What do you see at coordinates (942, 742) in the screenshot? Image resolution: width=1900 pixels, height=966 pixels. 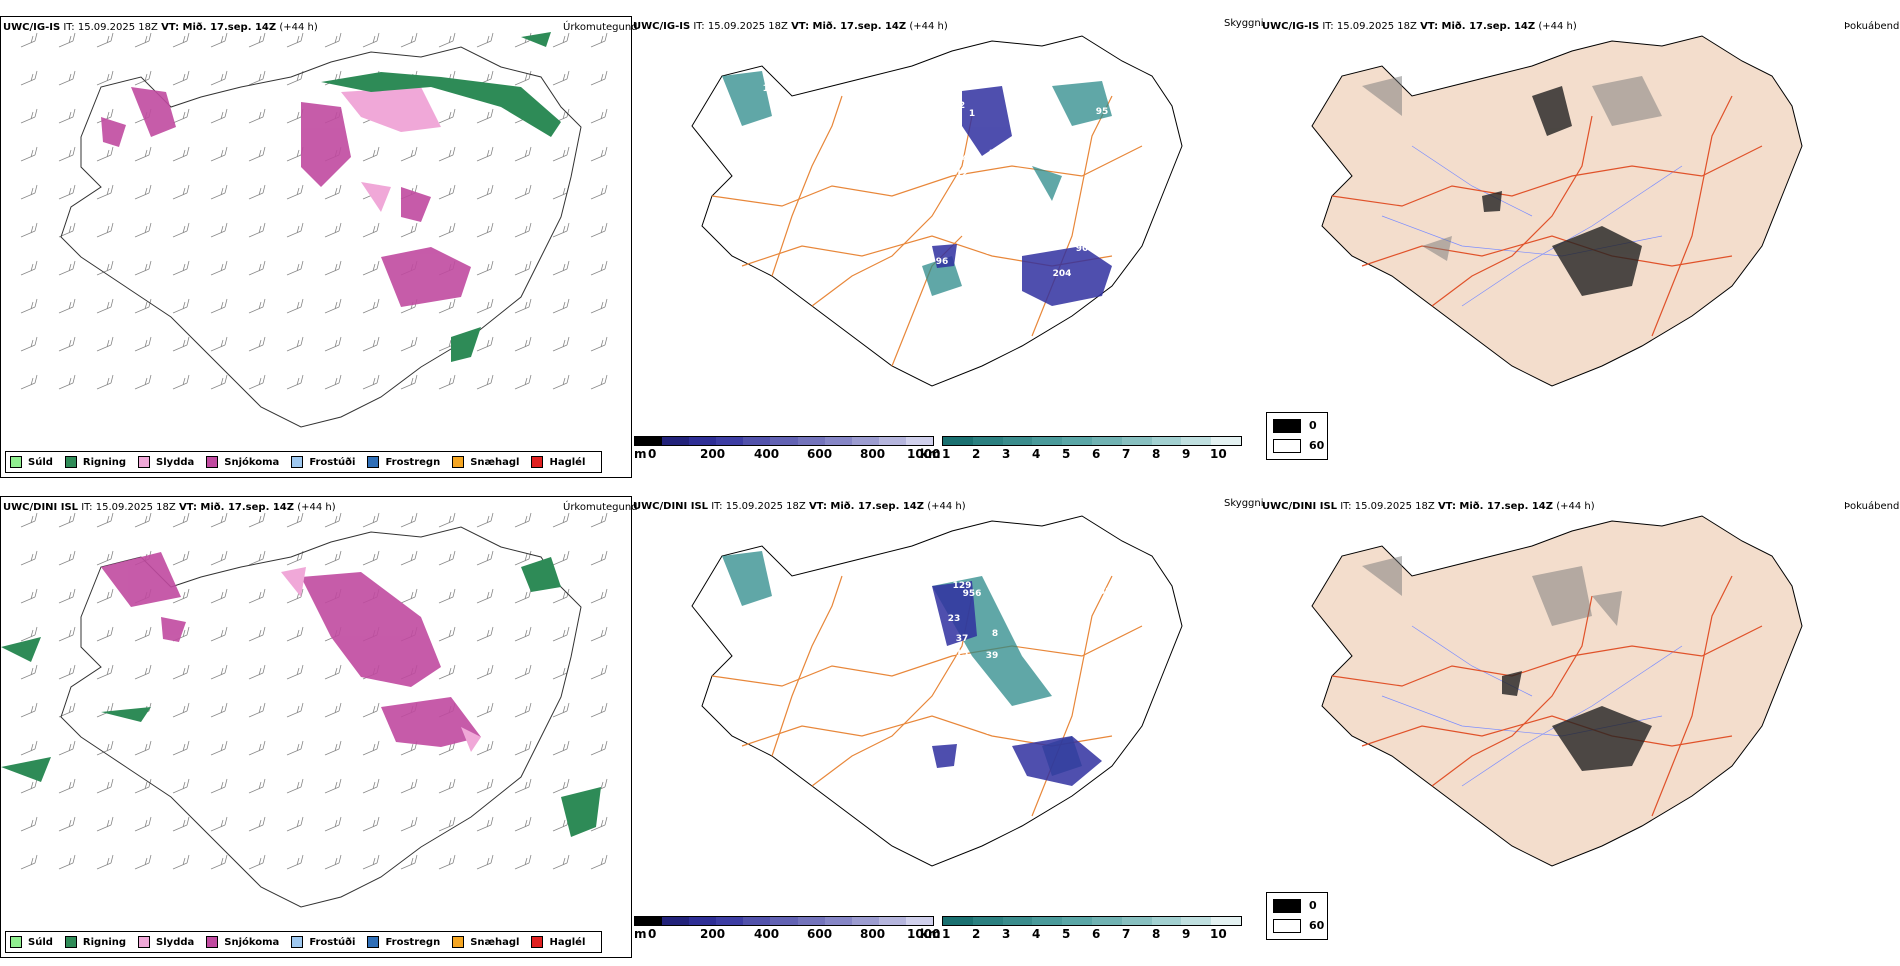 I see `visibility-label: 70` at bounding box center [942, 742].